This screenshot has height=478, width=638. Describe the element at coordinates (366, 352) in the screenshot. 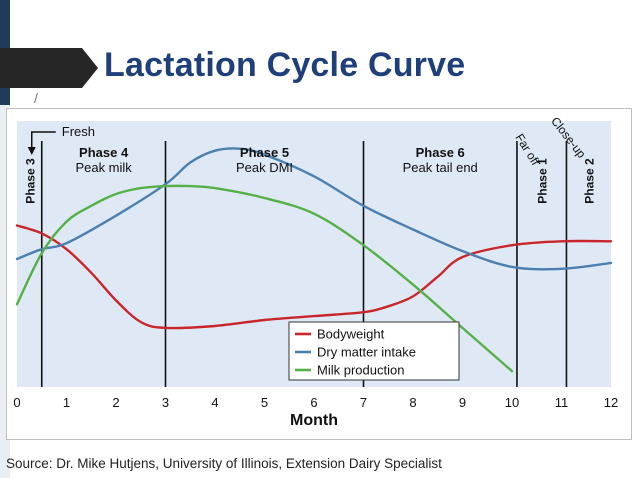

I see `legend-label-dry-matter-intake: Dry matter intake` at that location.